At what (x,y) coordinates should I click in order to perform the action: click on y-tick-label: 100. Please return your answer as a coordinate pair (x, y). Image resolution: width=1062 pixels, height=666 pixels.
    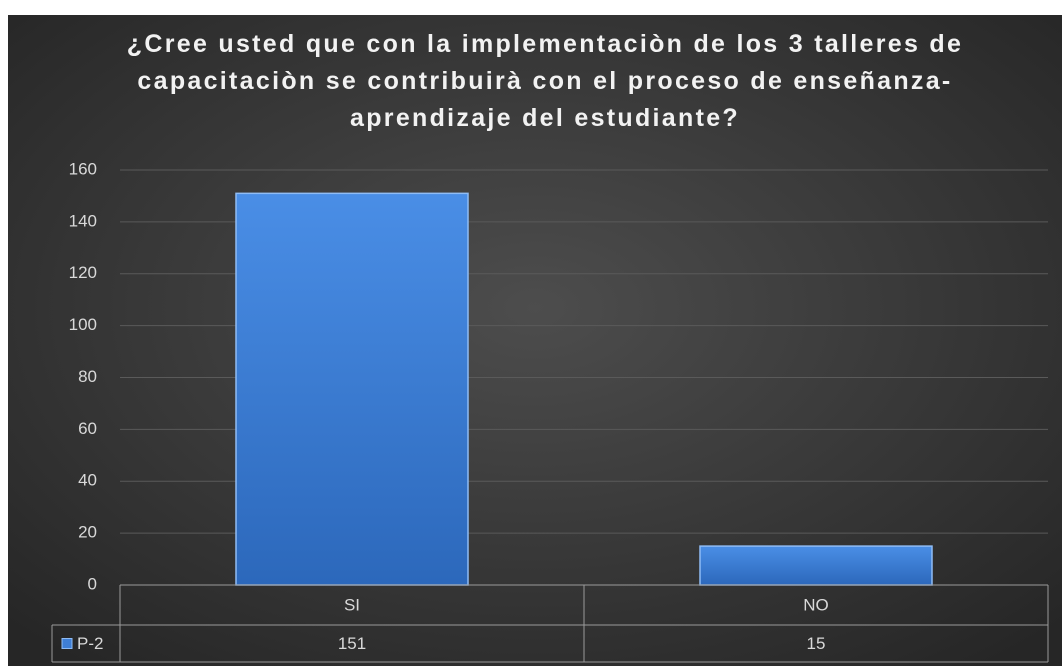
    Looking at the image, I should click on (83, 324).